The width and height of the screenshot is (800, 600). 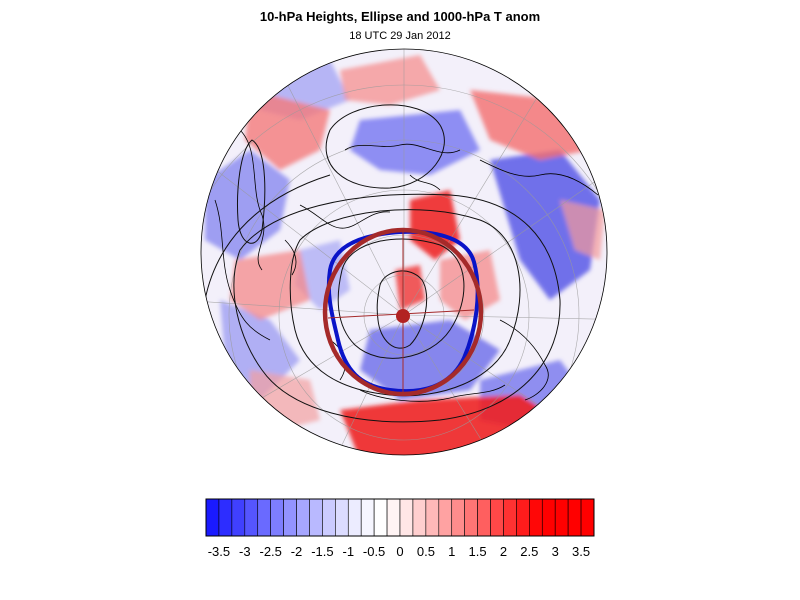 What do you see at coordinates (399, 551) in the screenshot?
I see `colorbar-tick-label: 0` at bounding box center [399, 551].